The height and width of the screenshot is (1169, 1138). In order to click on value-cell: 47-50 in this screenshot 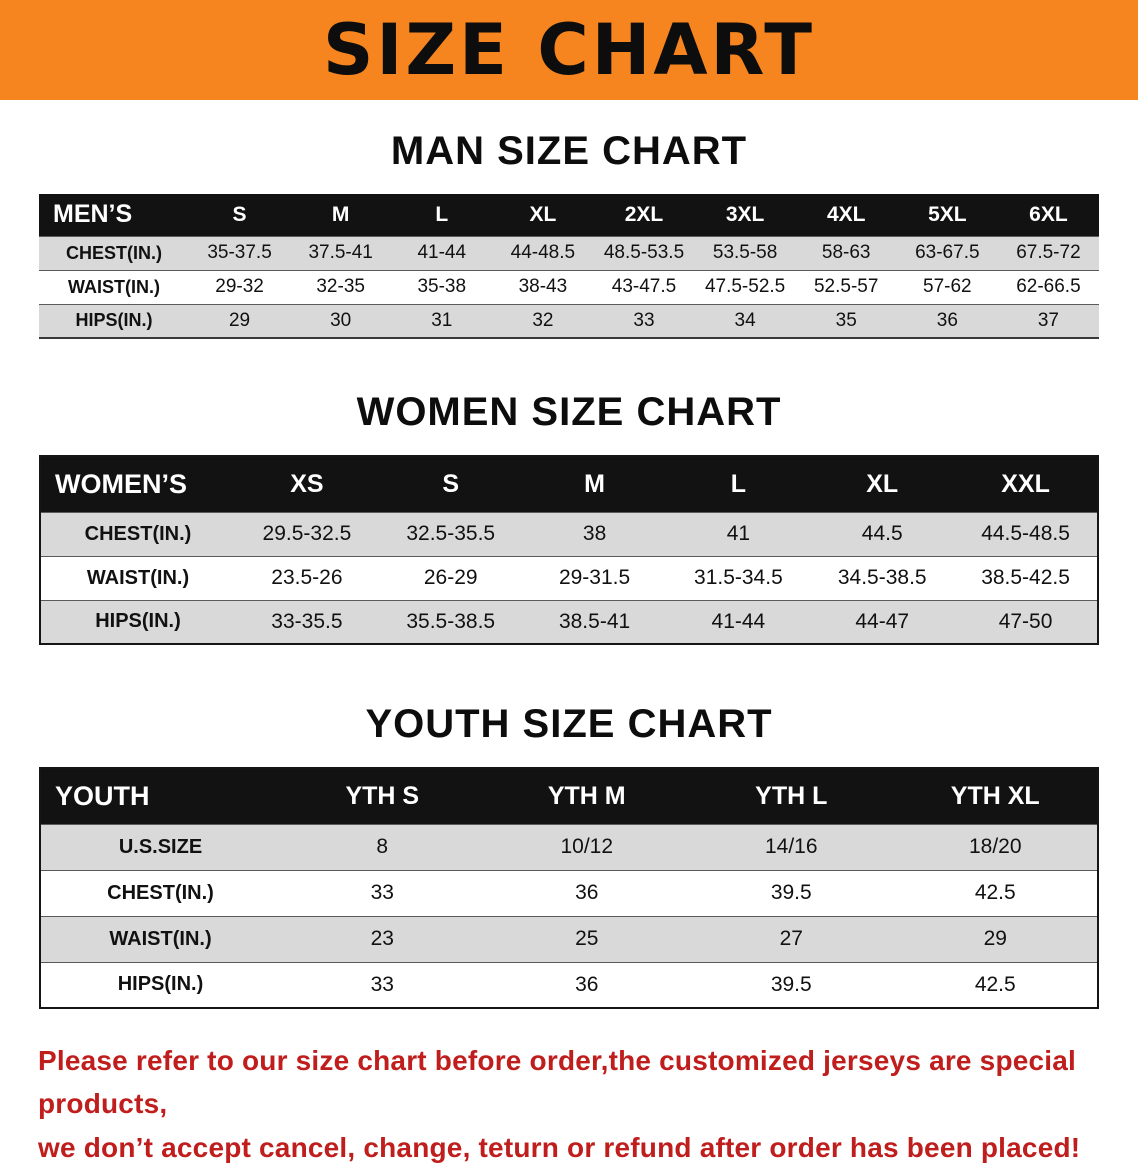, I will do `click(1025, 621)`.